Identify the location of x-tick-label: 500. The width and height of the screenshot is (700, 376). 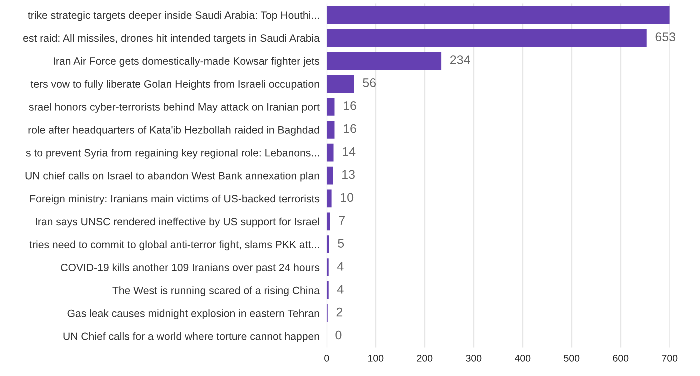
(572, 358).